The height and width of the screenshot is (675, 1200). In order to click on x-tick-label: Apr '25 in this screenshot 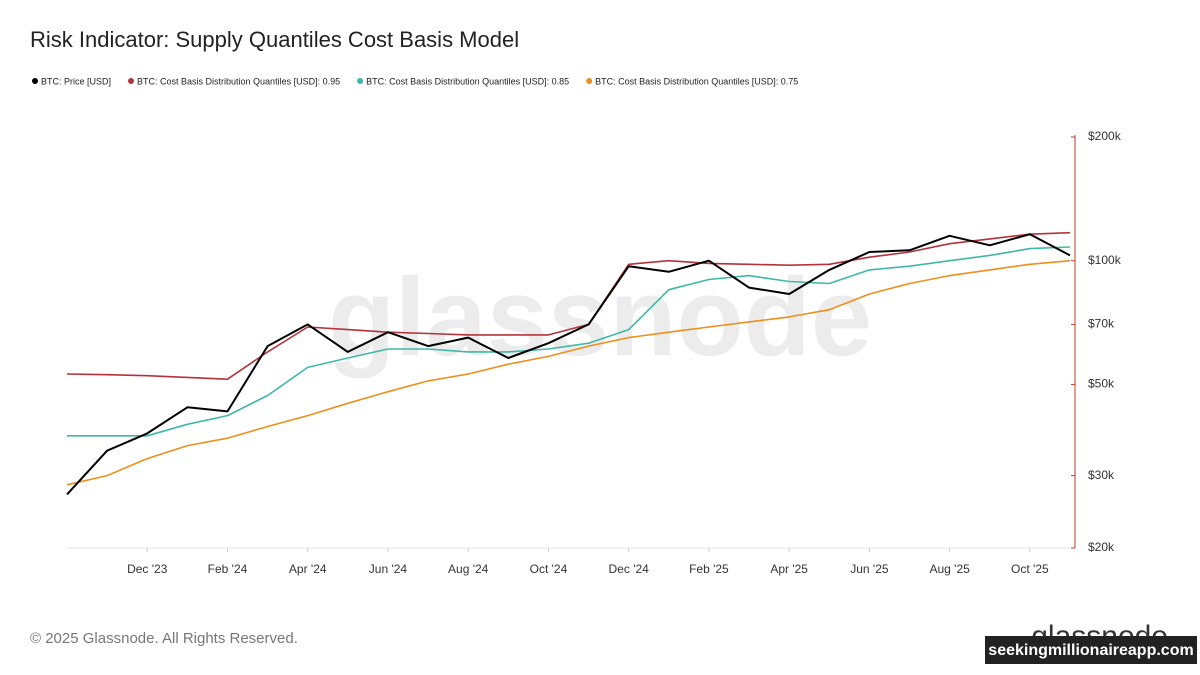, I will do `click(789, 569)`.